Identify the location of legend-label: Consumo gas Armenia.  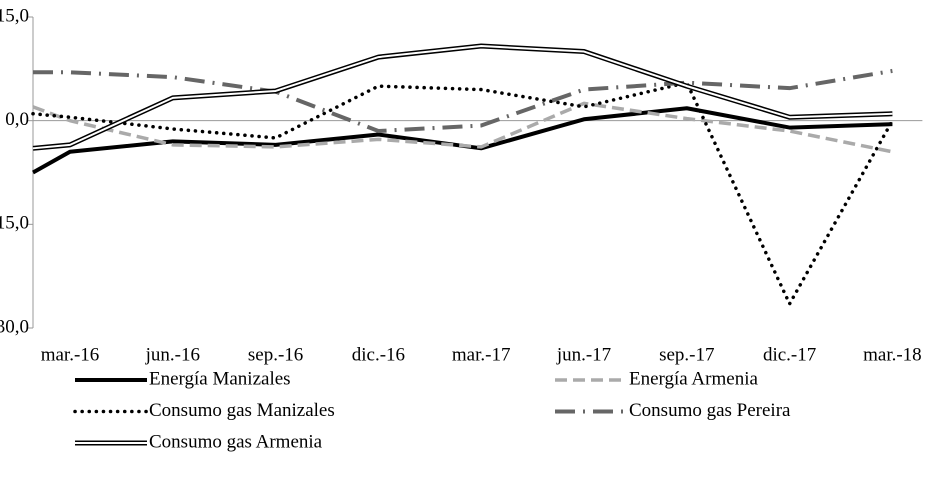
(236, 441).